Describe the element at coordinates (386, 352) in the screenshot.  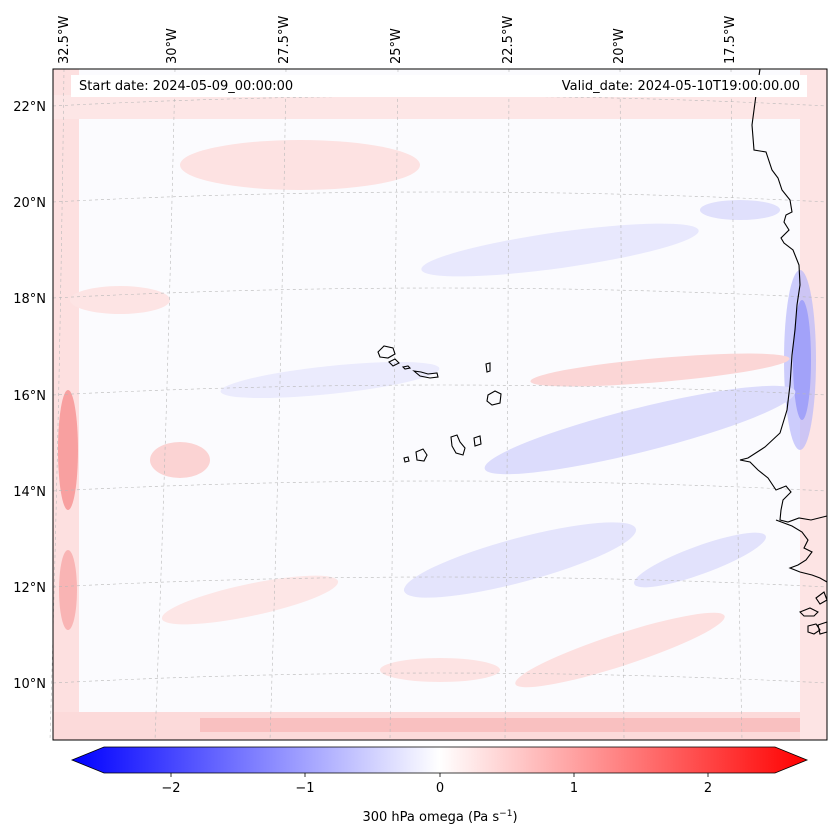
I see `island-santo-antao` at that location.